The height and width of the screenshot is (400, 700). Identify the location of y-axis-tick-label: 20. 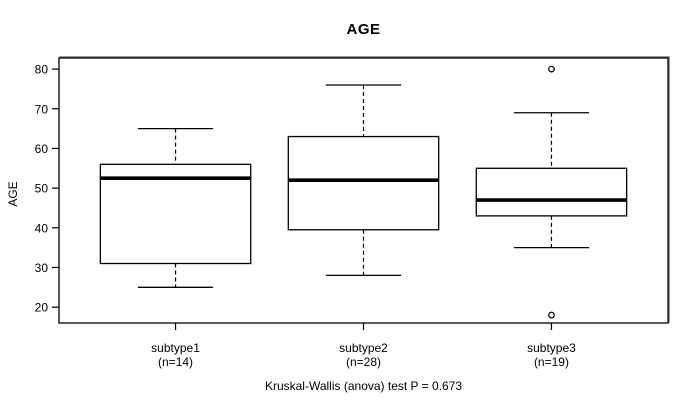
(42, 308).